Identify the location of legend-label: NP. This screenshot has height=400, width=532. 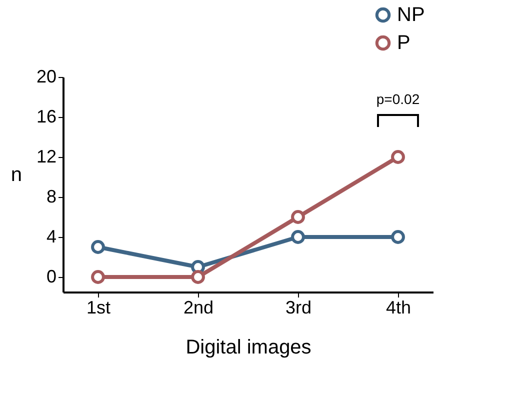
(411, 15).